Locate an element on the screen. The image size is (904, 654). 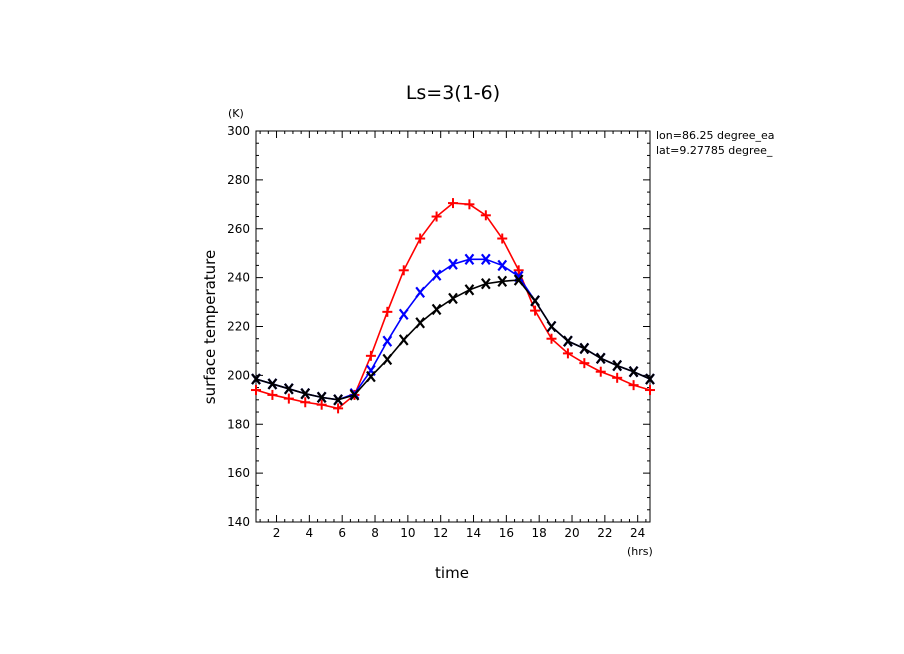
x-tick-label: 22 is located at coordinates (604, 533).